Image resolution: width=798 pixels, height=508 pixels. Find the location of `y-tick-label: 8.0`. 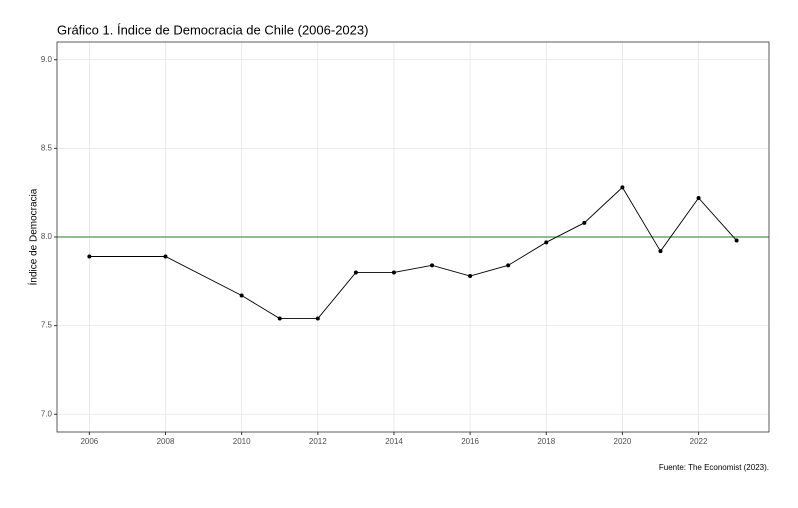

y-tick-label: 8.0 is located at coordinates (47, 236).